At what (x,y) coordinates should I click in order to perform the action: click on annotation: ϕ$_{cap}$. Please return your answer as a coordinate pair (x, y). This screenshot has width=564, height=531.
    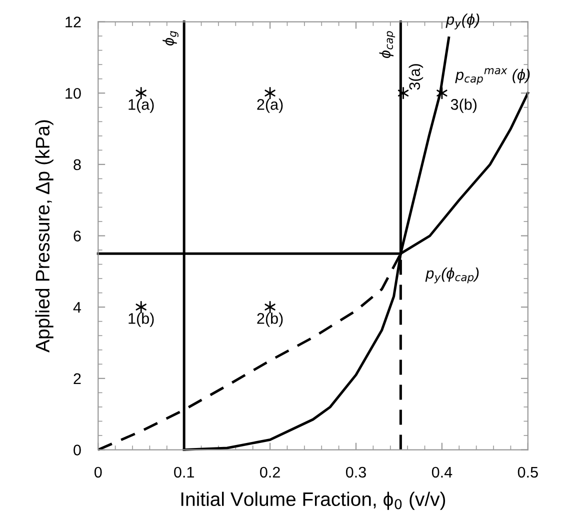
    Looking at the image, I should click on (387, 44).